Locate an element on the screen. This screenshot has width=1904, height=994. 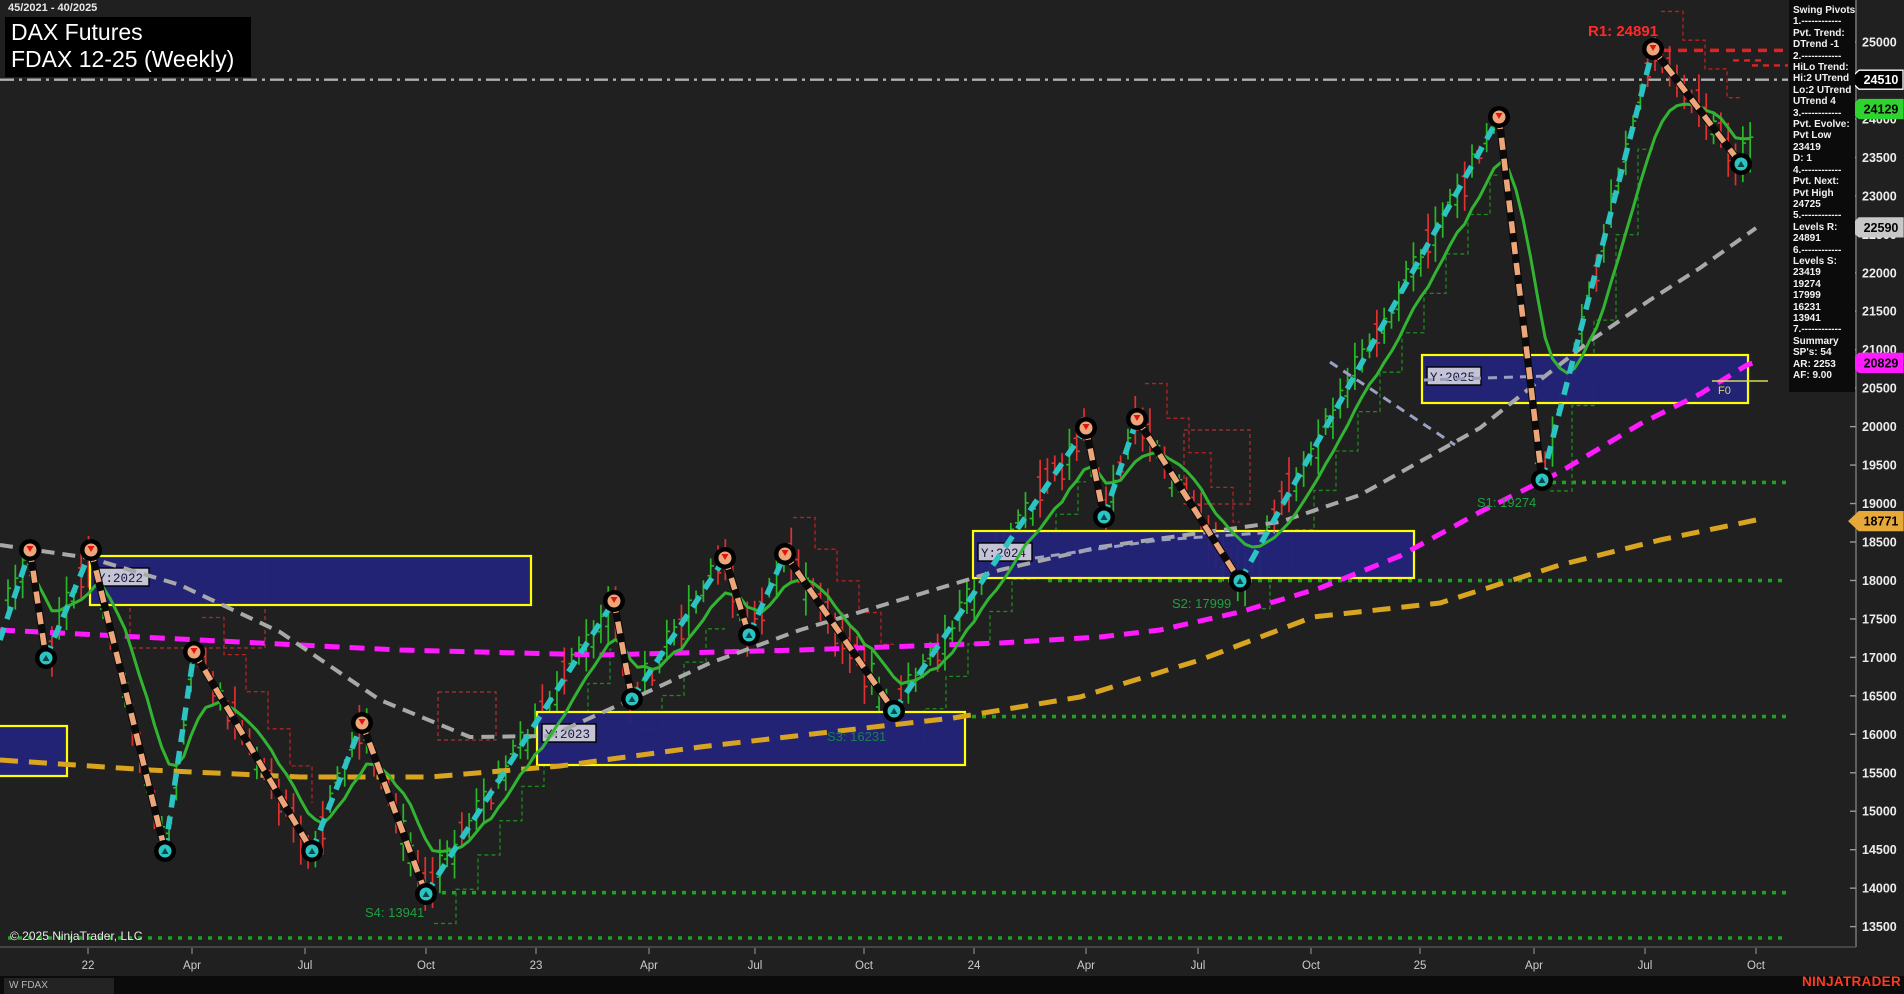
ninjatrader-logo: NINJATRADER is located at coordinates (1851, 981).